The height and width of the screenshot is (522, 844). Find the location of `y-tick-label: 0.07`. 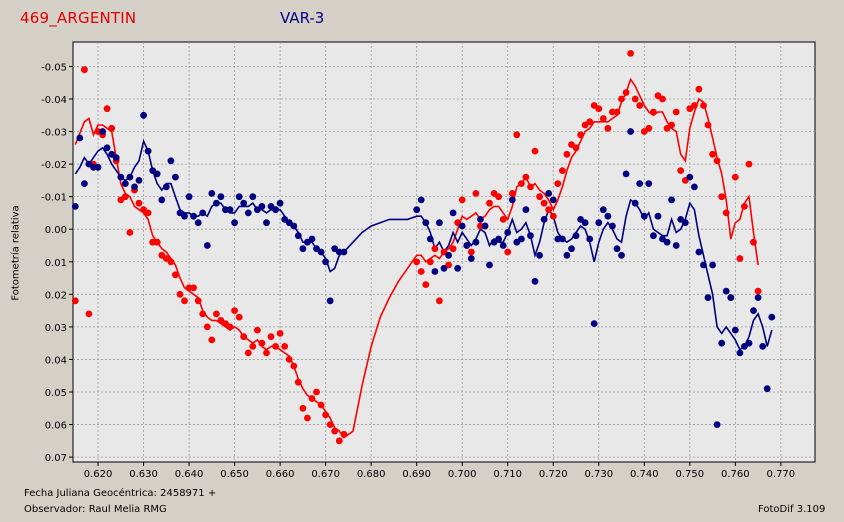

y-tick-label: 0.07 is located at coordinates (56, 458).